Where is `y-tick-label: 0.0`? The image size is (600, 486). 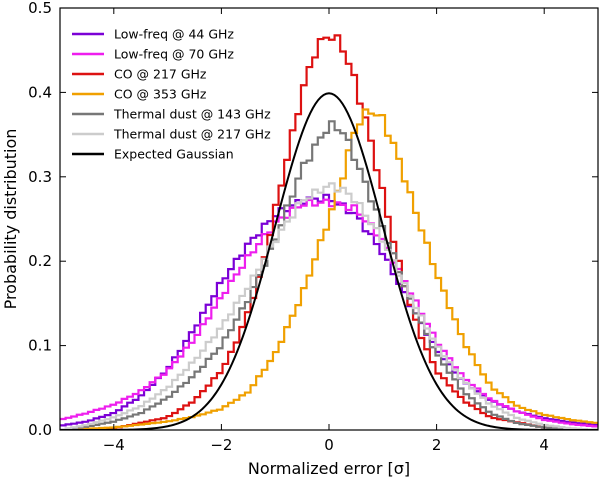
y-tick-label: 0.0 is located at coordinates (40, 430).